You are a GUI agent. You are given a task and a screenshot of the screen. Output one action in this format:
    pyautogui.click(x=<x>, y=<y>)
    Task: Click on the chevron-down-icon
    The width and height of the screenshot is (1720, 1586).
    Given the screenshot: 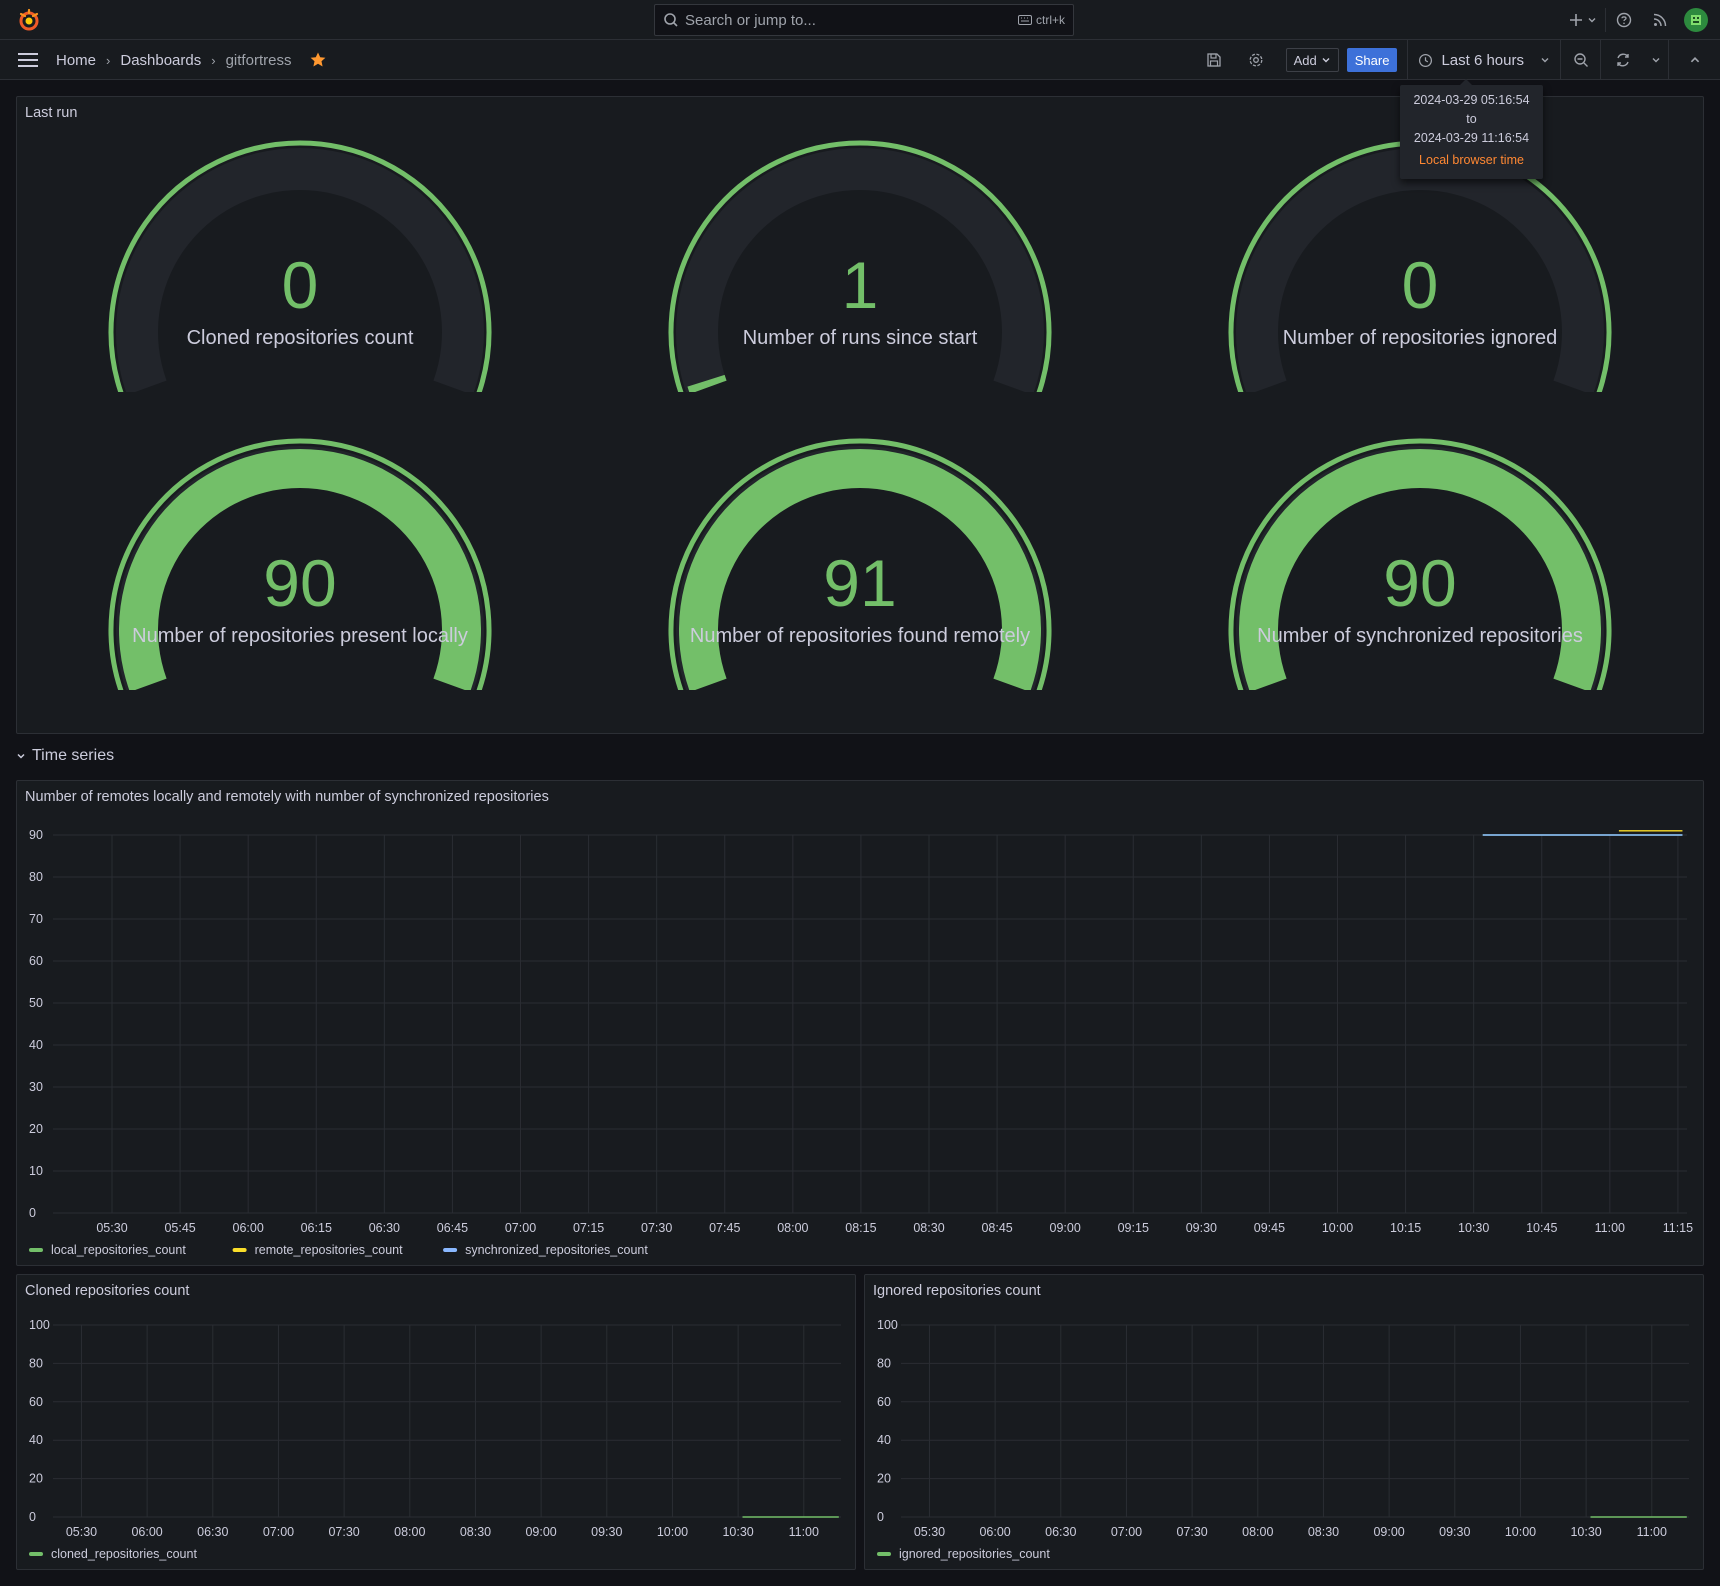 What is the action you would take?
    pyautogui.click(x=1545, y=60)
    